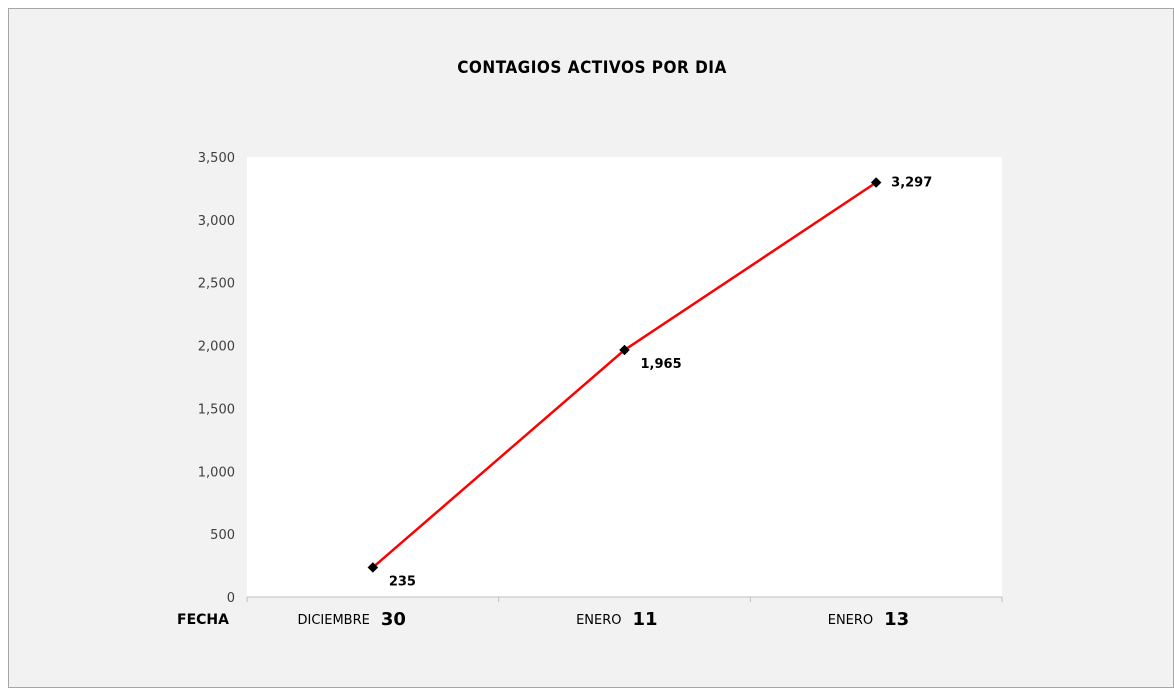 Image resolution: width=1174 pixels, height=689 pixels. Describe the element at coordinates (645, 619) in the screenshot. I see `x-tick-label-number: 11` at that location.